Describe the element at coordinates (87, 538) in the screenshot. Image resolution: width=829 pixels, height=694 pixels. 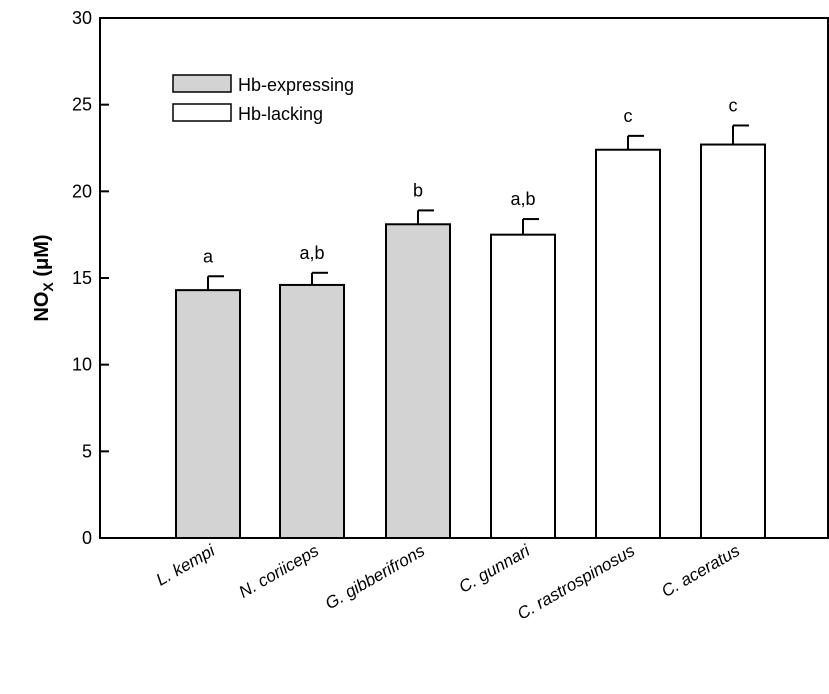
I see `y-tick-label: 0` at that location.